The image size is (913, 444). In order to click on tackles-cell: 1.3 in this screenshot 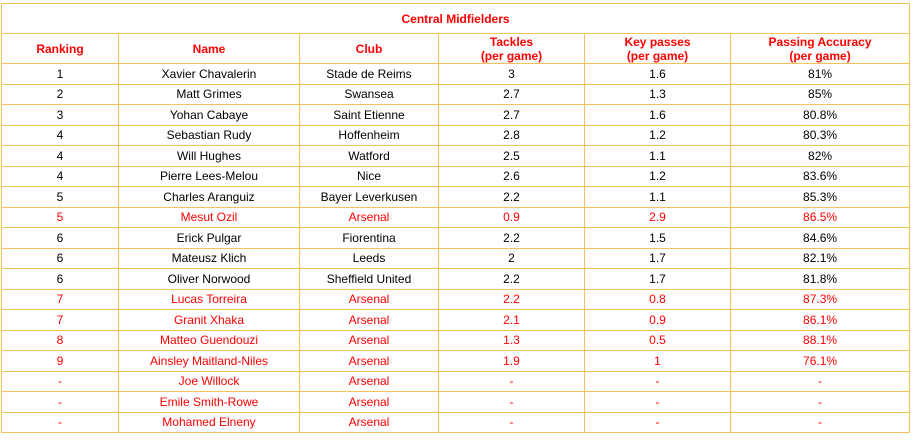, I will do `click(511, 340)`.